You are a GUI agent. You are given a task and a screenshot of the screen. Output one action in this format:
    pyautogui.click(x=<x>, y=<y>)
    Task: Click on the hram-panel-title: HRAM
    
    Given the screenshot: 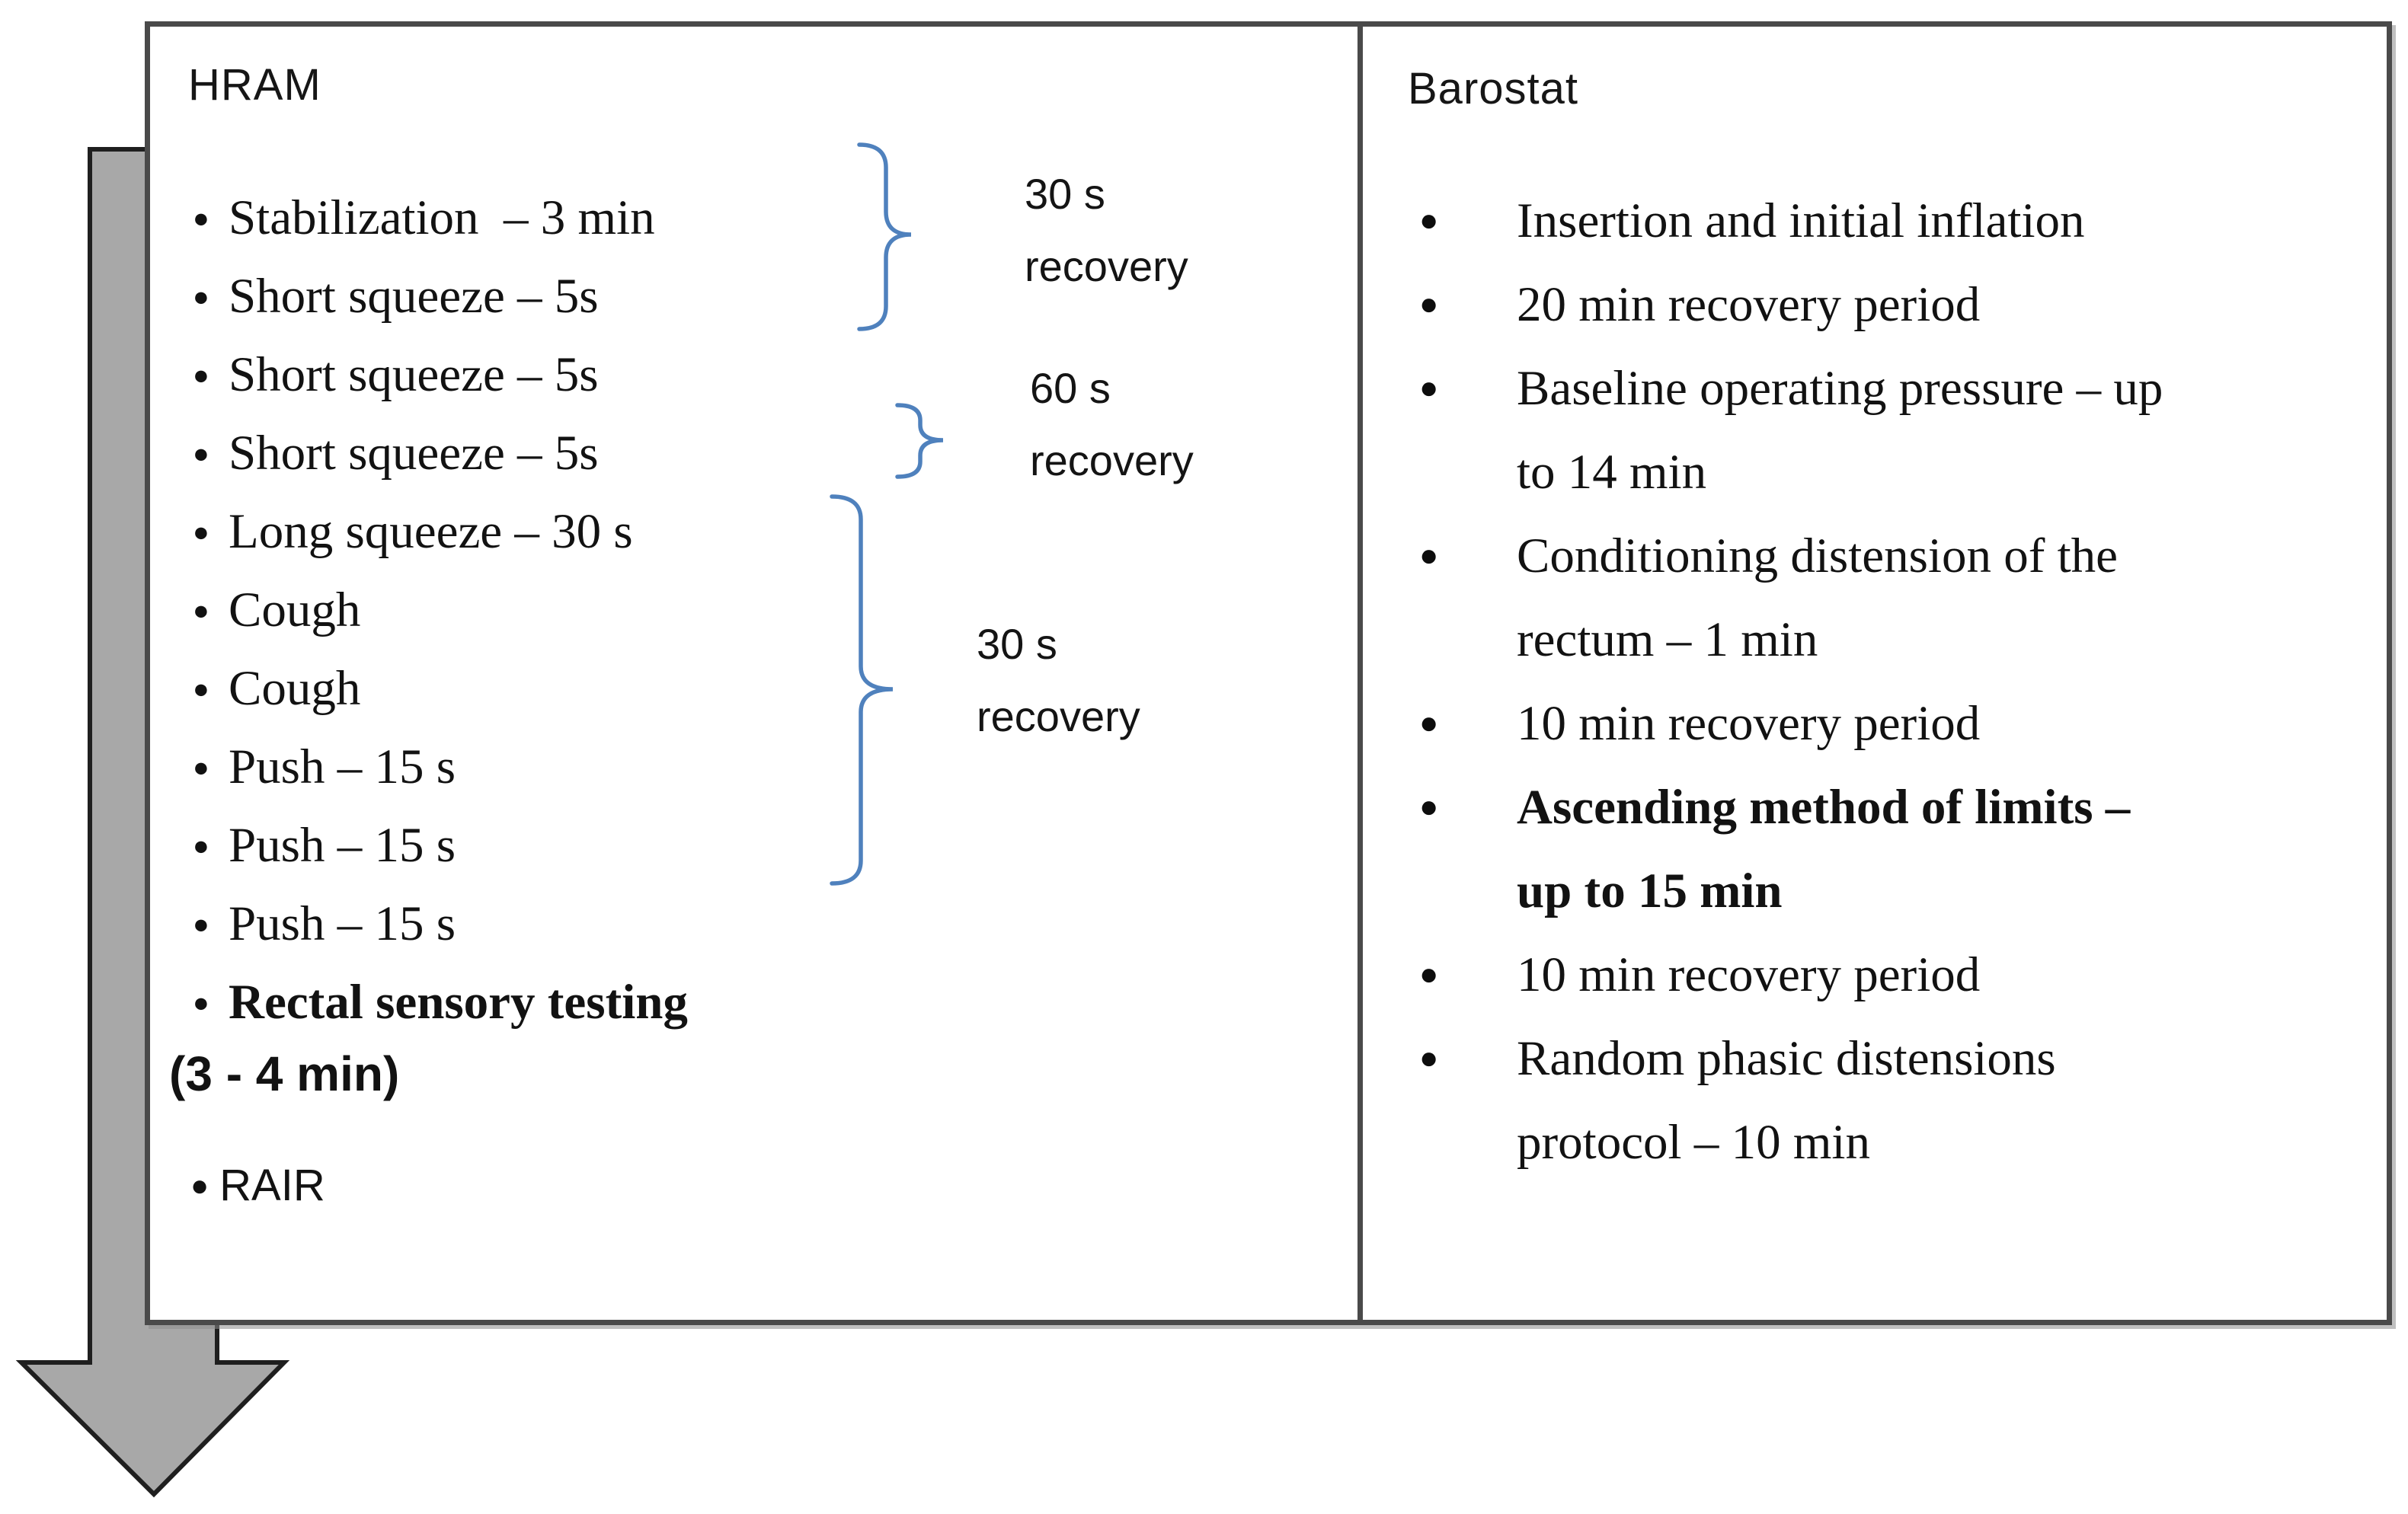 What is the action you would take?
    pyautogui.click(x=254, y=85)
    